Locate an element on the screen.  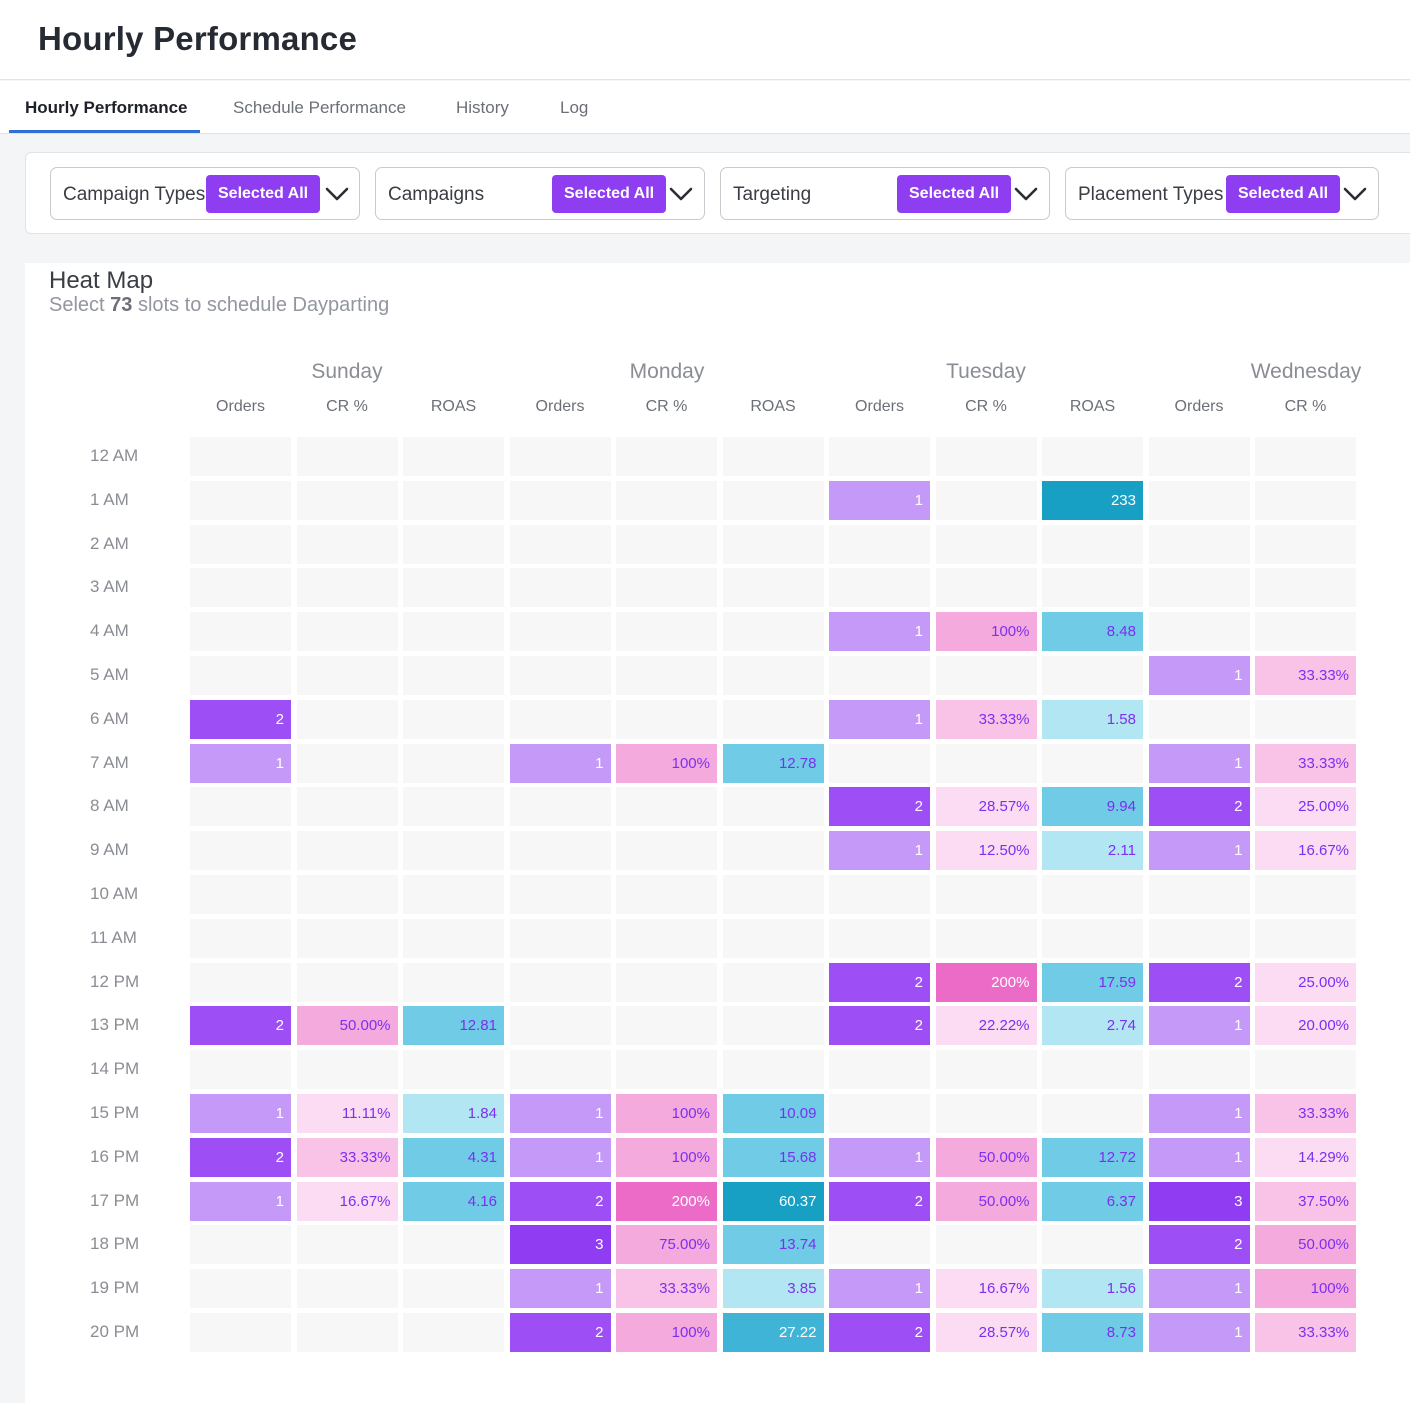
campaign-types-filter: Campaign Types Selected All is located at coordinates (205, 193).